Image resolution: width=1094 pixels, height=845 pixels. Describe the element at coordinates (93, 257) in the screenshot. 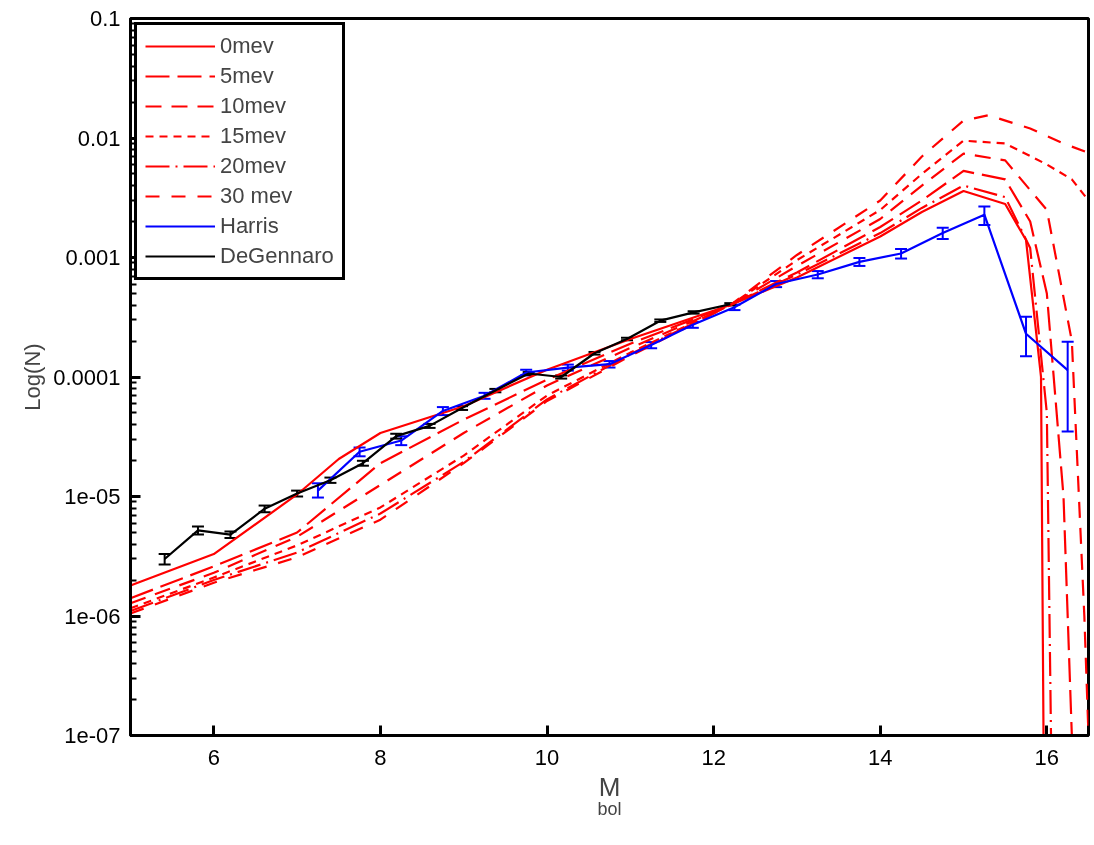

I see `y-tick-label: 0.001` at that location.